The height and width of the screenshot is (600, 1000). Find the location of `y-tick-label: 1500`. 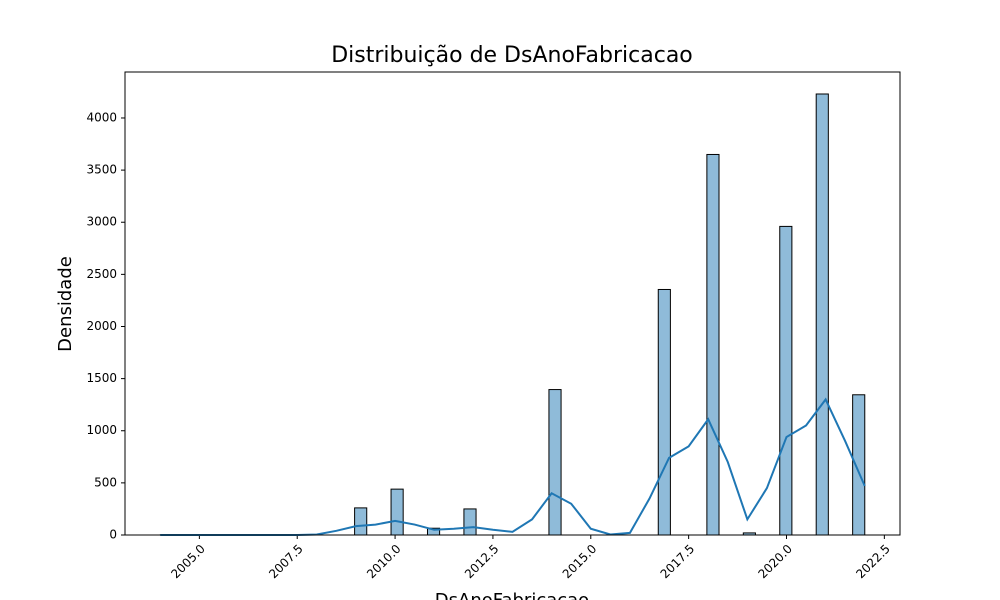

y-tick-label: 1500 is located at coordinates (101, 378).